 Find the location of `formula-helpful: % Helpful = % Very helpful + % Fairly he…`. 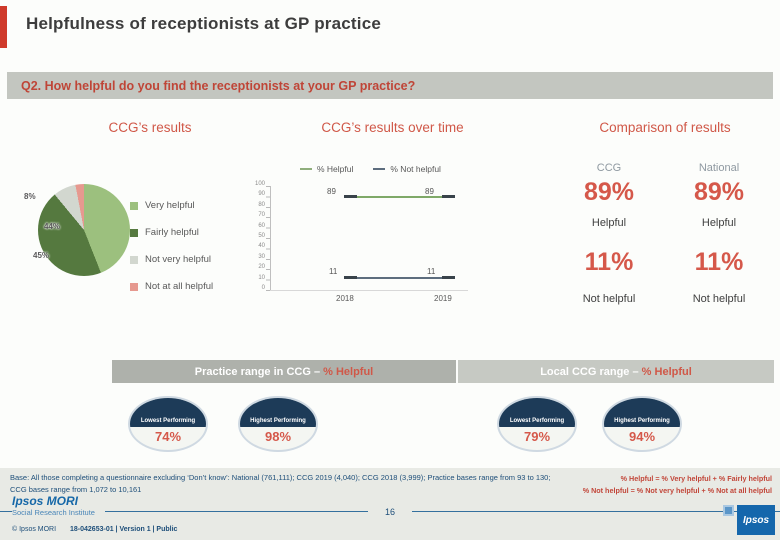

formula-helpful: % Helpful = % Very helpful + % Fairly he… is located at coordinates (696, 478).